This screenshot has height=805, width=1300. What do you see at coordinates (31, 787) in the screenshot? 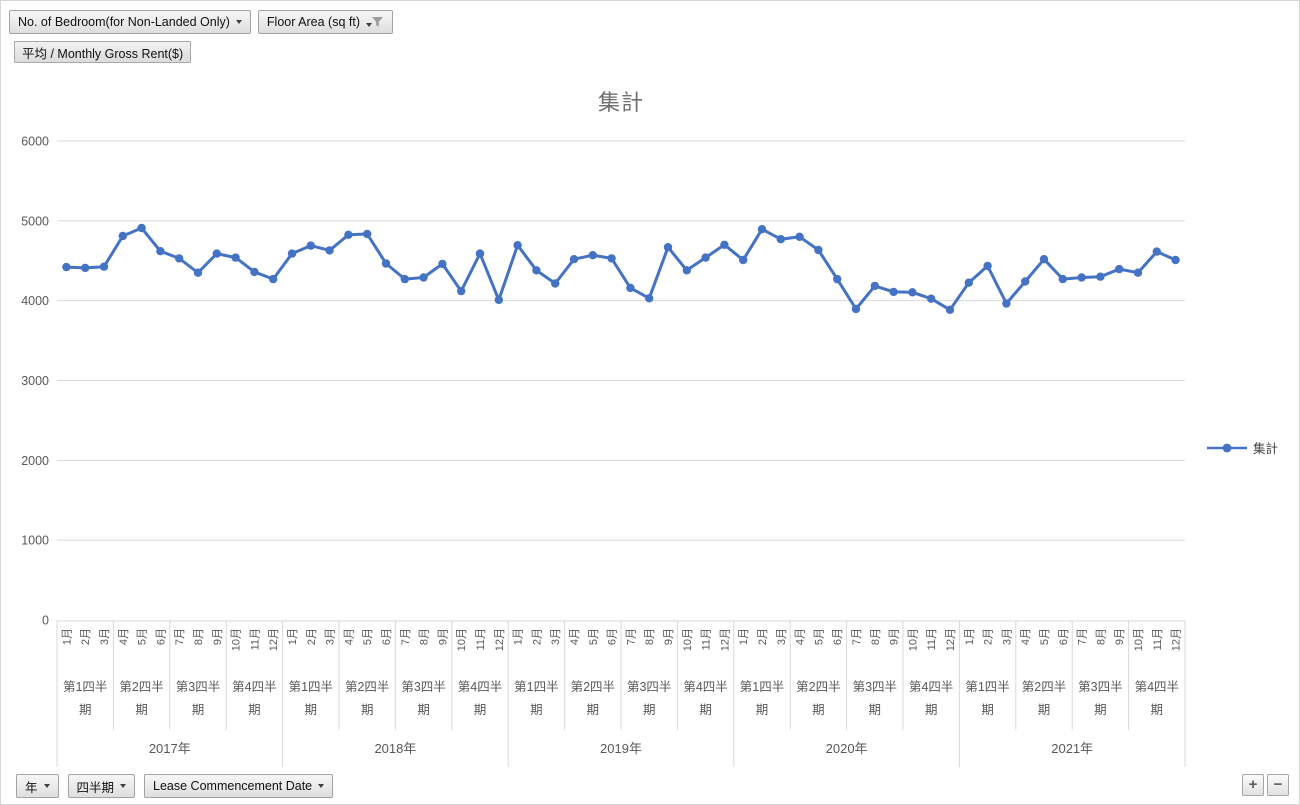
I see `field-button-year-label: 年` at bounding box center [31, 787].